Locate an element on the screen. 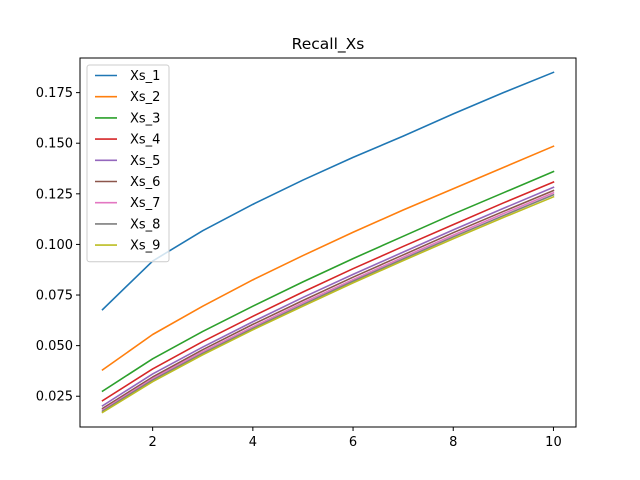  y-tick-label: 0.150 is located at coordinates (54, 144).